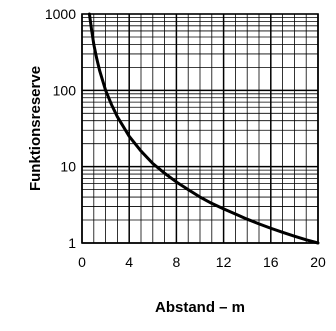 Image resolution: width=336 pixels, height=331 pixels. Describe the element at coordinates (72, 243) in the screenshot. I see `y-tick-label: 1` at that location.